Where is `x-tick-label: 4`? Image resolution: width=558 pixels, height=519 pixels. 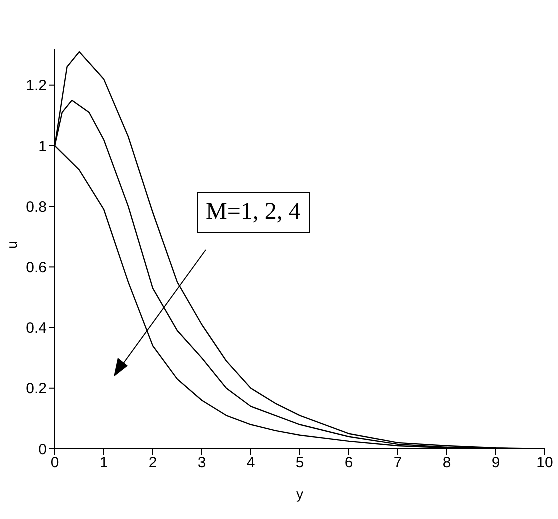 x-tick-label: 4 is located at coordinates (251, 463).